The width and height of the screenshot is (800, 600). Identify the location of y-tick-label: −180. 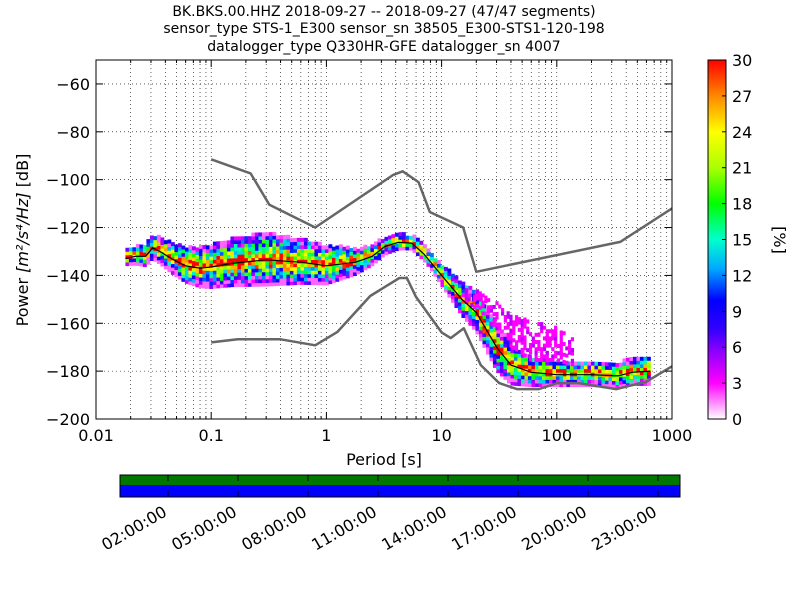
(68, 371).